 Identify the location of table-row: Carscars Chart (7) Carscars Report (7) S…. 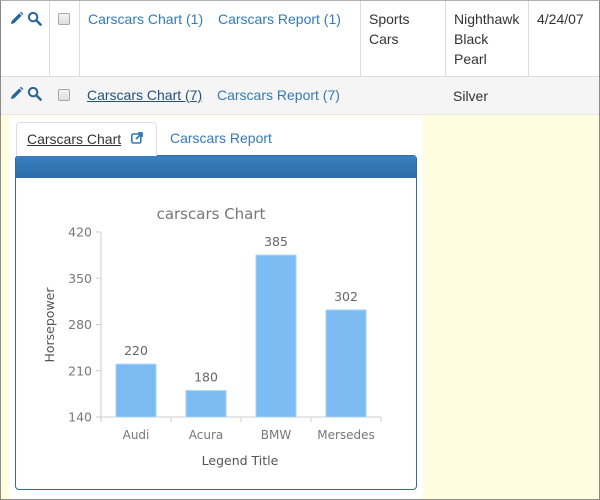
(300, 96).